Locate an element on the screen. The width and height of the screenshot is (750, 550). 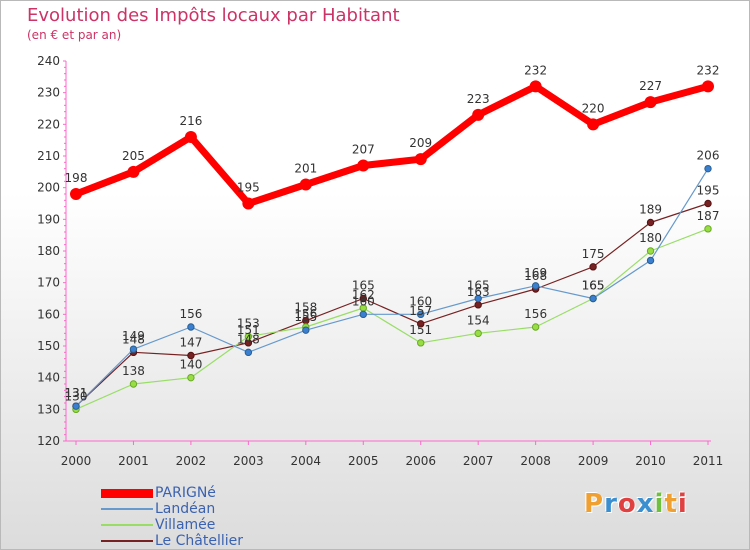
x-tick-label: 2011 is located at coordinates (708, 461).